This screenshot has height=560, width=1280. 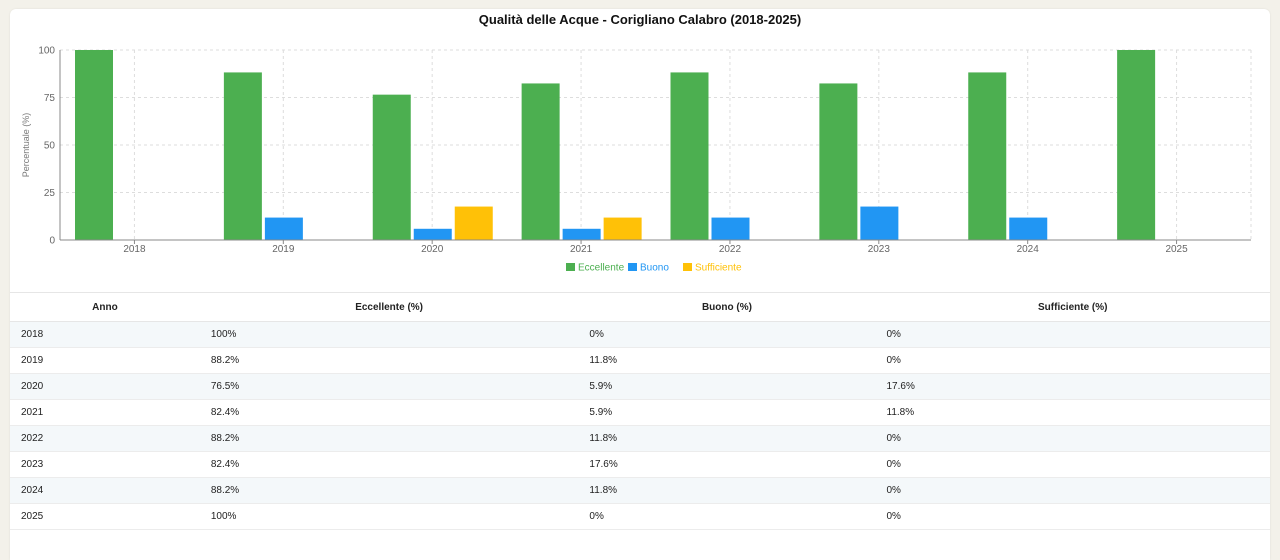 What do you see at coordinates (105, 438) in the screenshot?
I see `cell-anno: 2022` at bounding box center [105, 438].